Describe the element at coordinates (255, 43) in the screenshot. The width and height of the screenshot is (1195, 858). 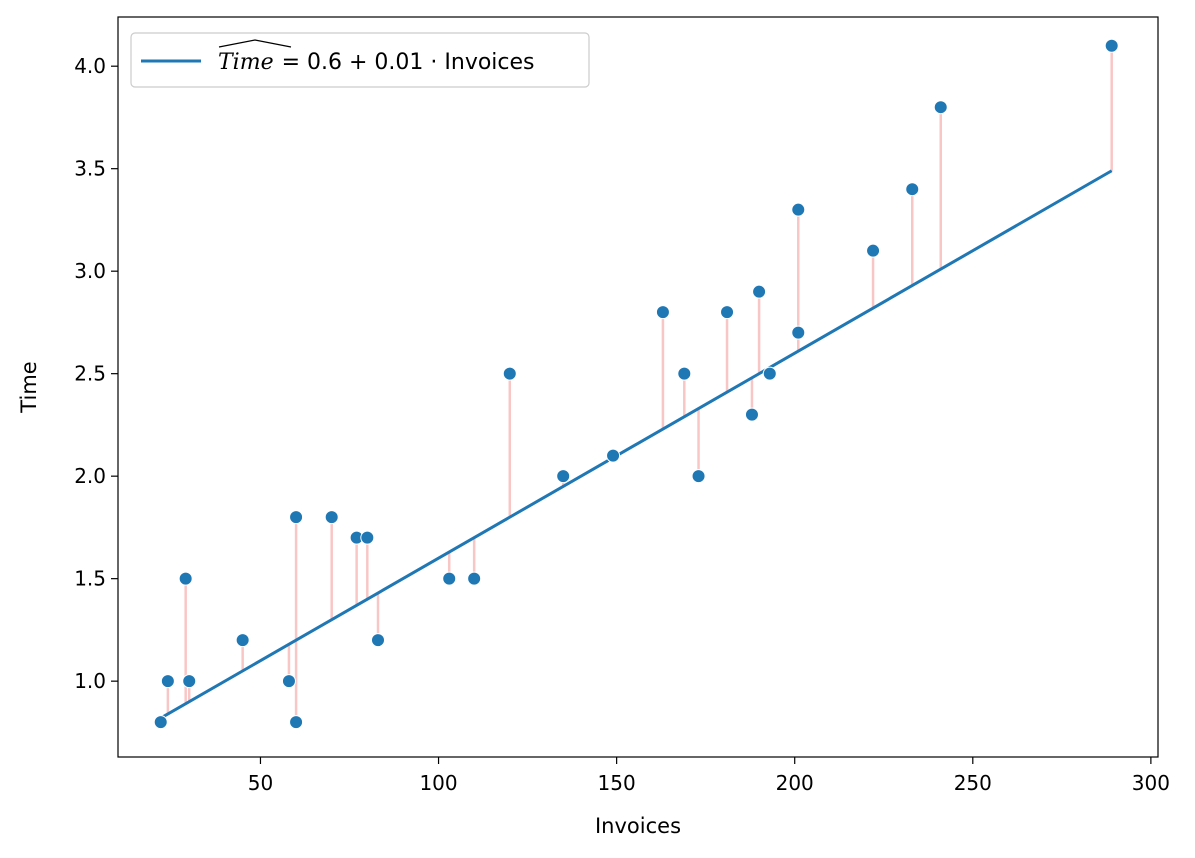
I see `legend-hat-mark` at that location.